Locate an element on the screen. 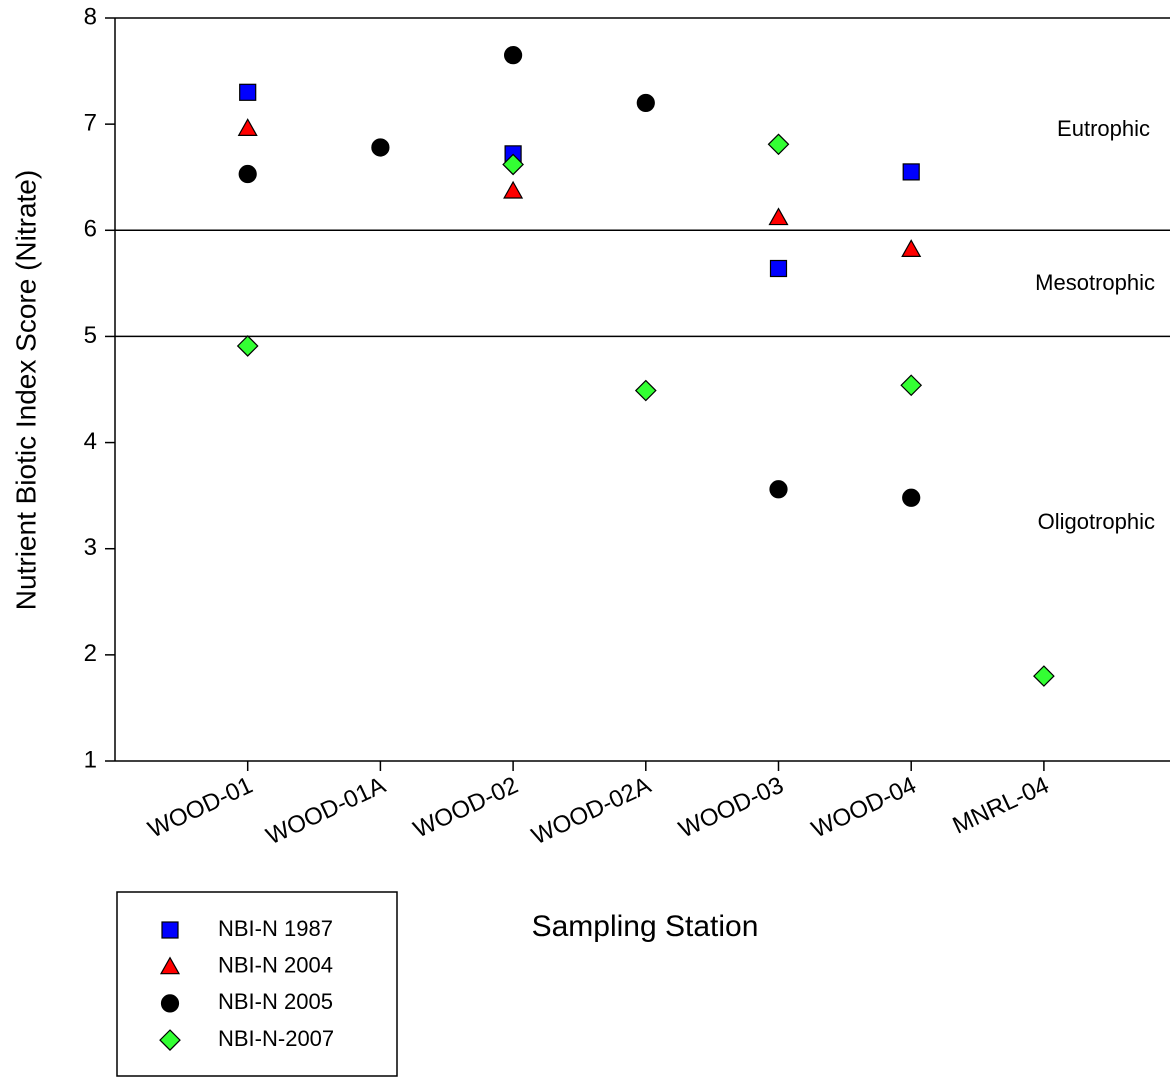  x-tick-label: WOOD-03 is located at coordinates (731, 808).